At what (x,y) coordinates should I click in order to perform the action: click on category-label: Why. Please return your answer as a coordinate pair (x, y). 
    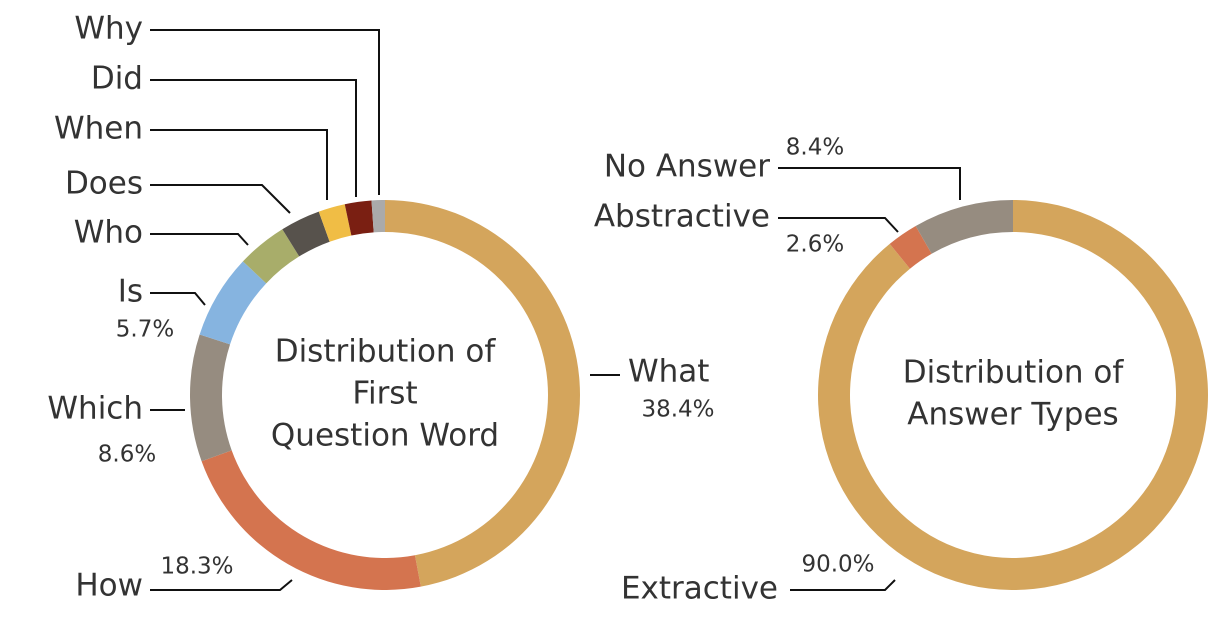
    Looking at the image, I should click on (108, 29).